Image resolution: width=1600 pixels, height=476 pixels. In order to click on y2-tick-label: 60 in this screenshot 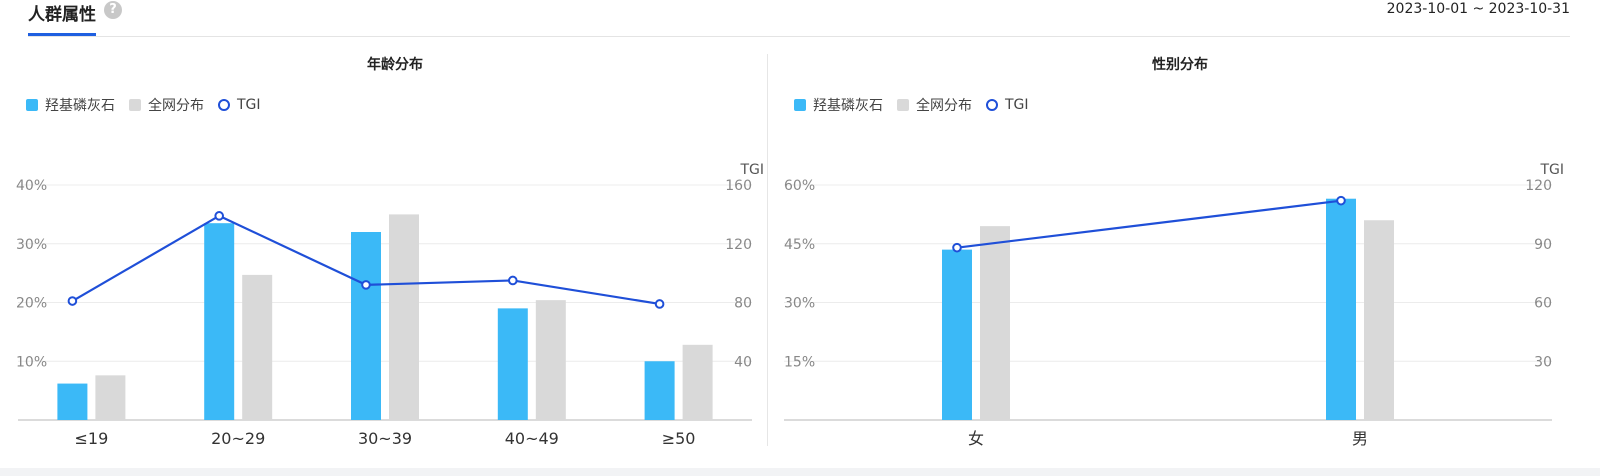, I will do `click(1543, 304)`.